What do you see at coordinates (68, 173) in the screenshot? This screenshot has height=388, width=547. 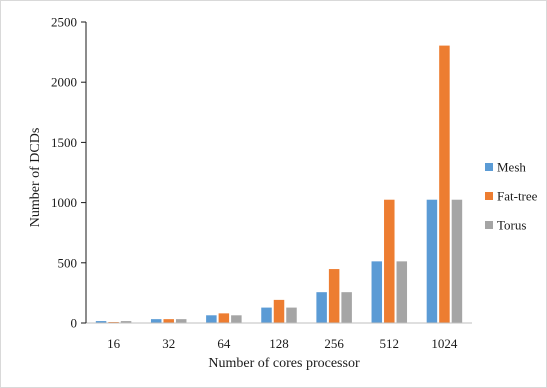 I see `y-axis-ticks: 0 500 1000 1500 2000 2500` at bounding box center [68, 173].